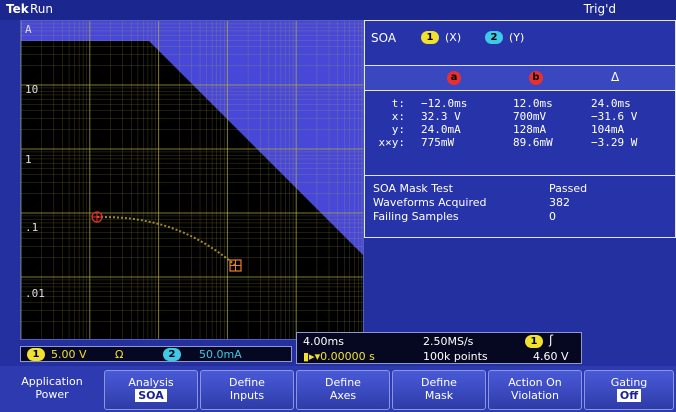  What do you see at coordinates (151, 382) in the screenshot?
I see `softkey-label: Analysis` at bounding box center [151, 382].